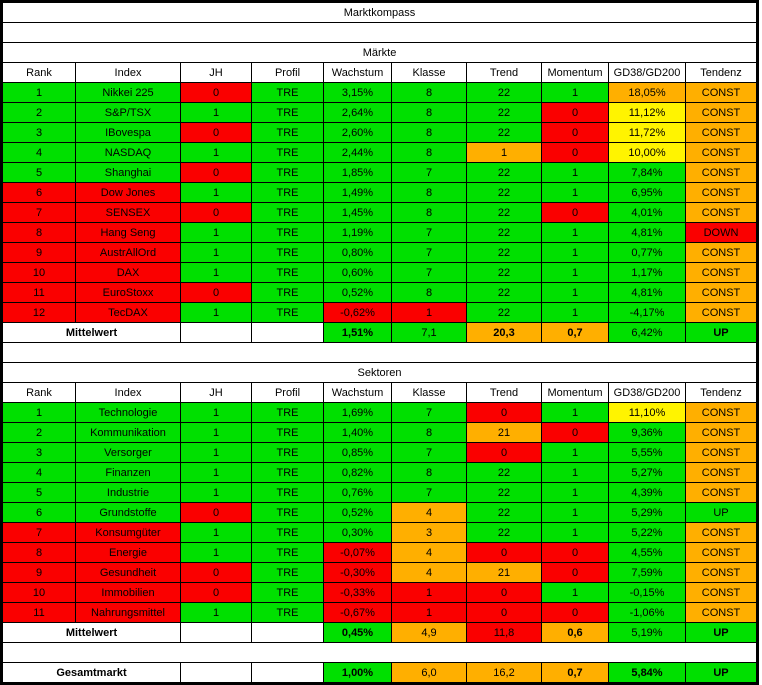  Describe the element at coordinates (128, 392) in the screenshot. I see `column-header-index: Index` at that location.